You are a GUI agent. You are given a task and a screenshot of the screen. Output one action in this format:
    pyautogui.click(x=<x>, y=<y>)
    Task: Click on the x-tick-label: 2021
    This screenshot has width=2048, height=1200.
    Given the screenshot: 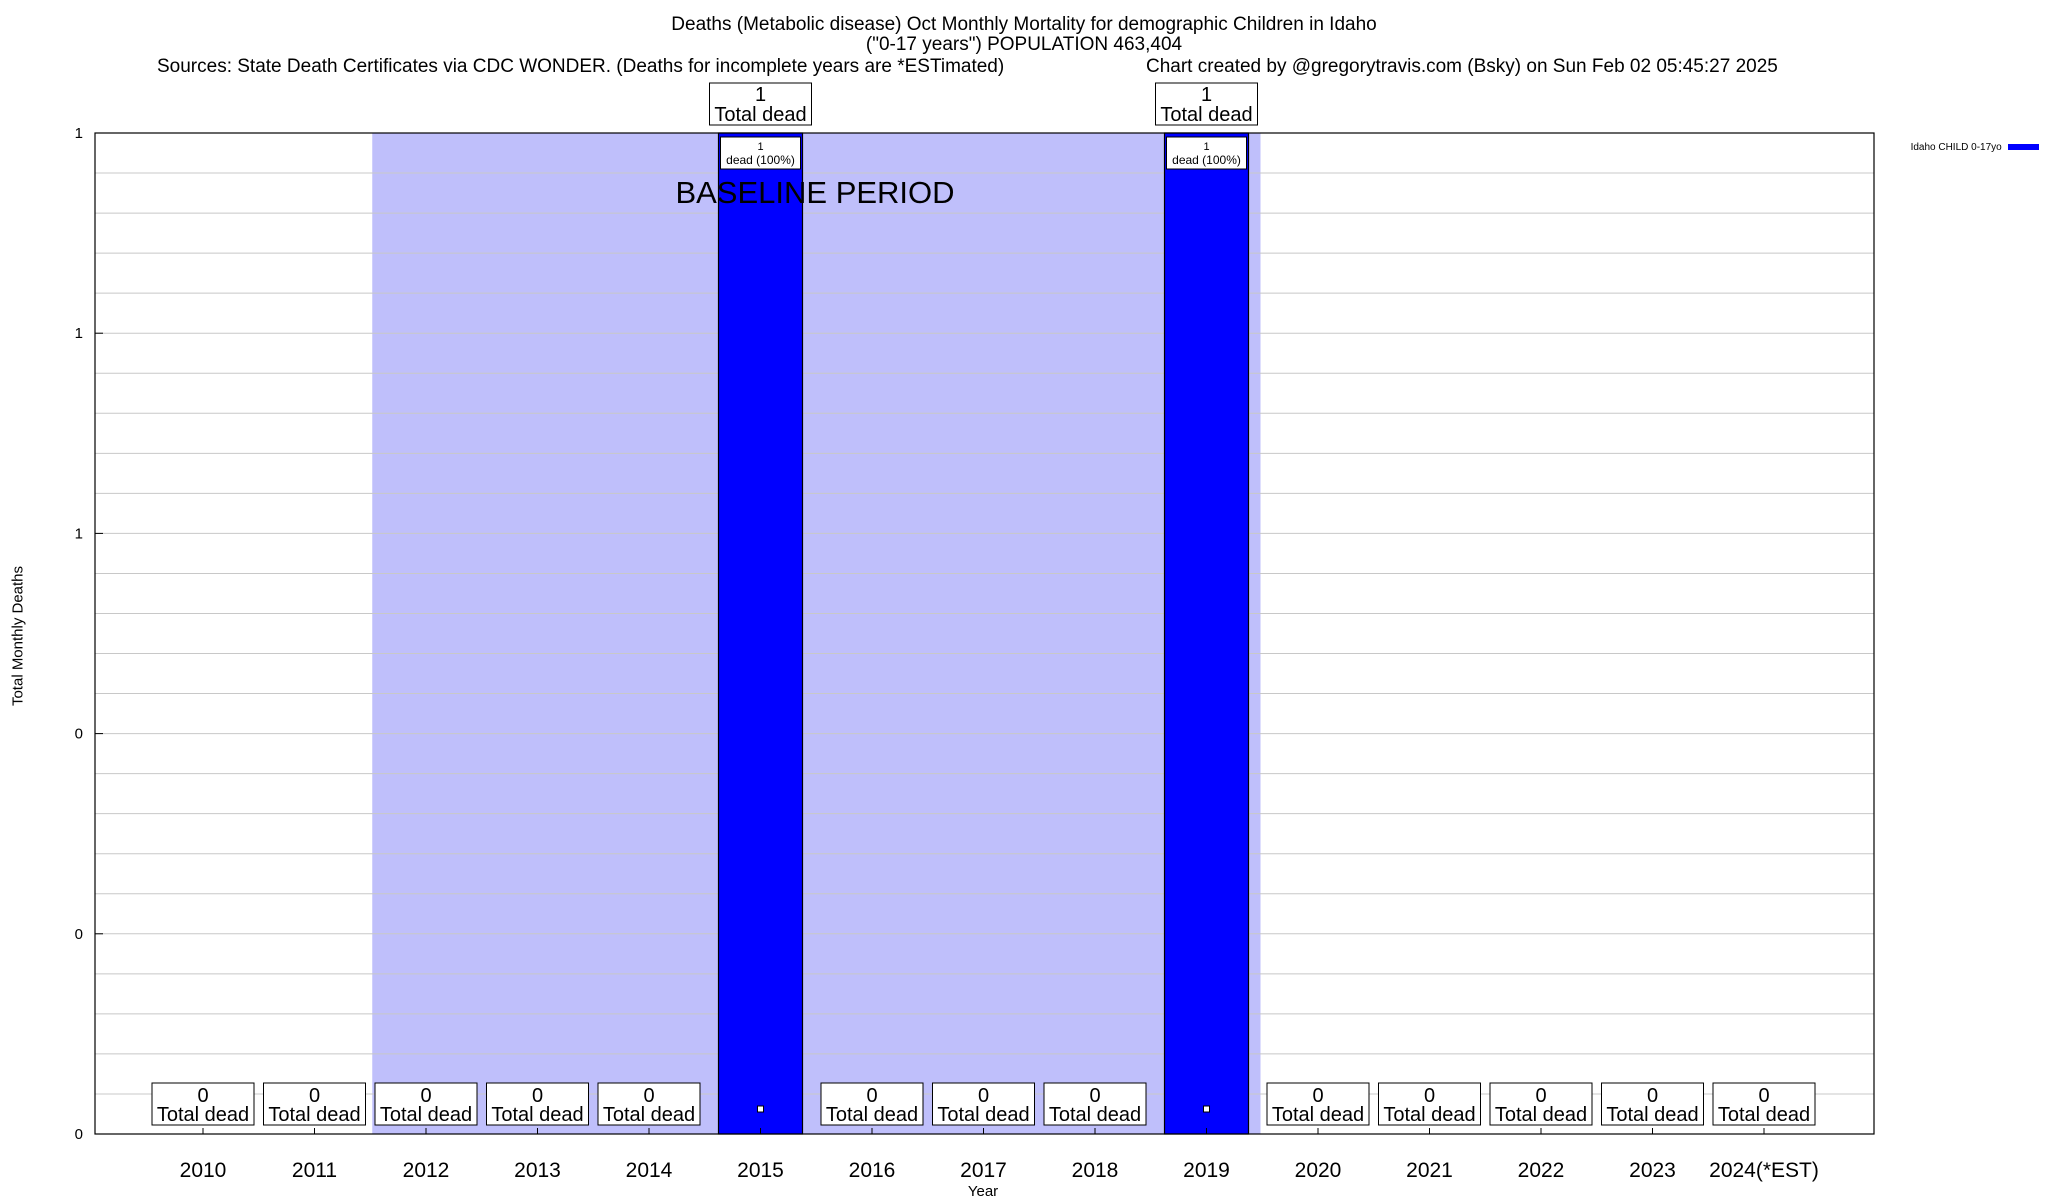 What is the action you would take?
    pyautogui.click(x=1429, y=1170)
    